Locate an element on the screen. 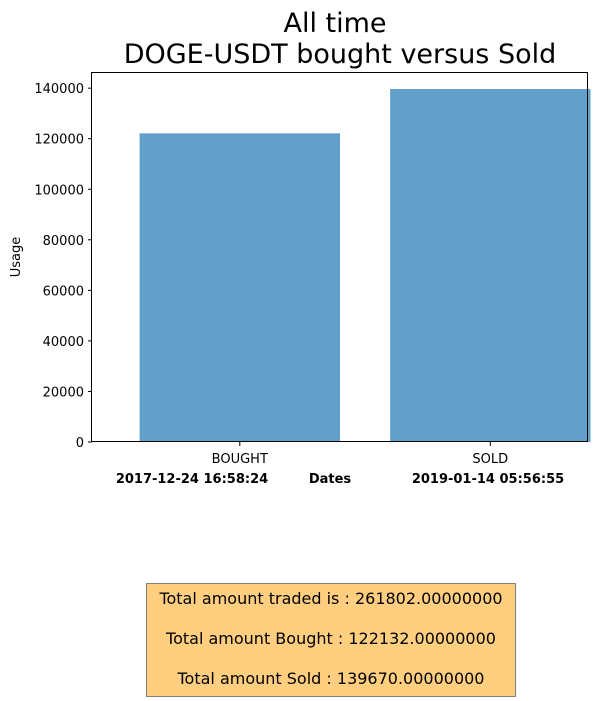 This screenshot has height=701, width=601. y-ticks-group: 0 20000 40000 60000 80000 100000 120000 140000 is located at coordinates (63, 266).